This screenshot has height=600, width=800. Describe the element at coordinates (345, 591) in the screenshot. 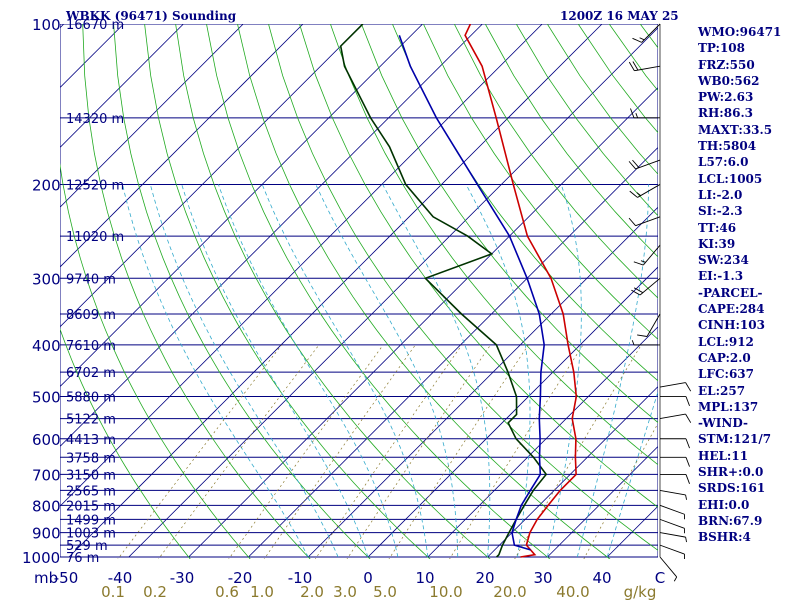

I see `mixing-ratio-tick-label: 3.0` at that location.